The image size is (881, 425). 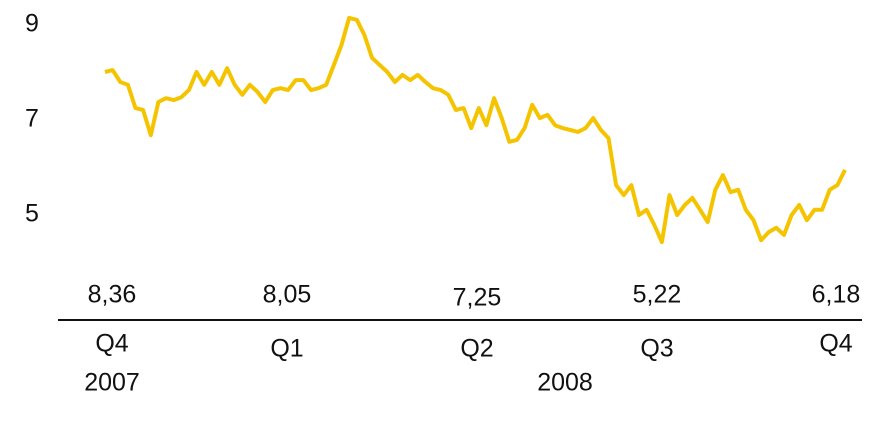 What do you see at coordinates (32, 119) in the screenshot?
I see `y-tick-label: 7` at bounding box center [32, 119].